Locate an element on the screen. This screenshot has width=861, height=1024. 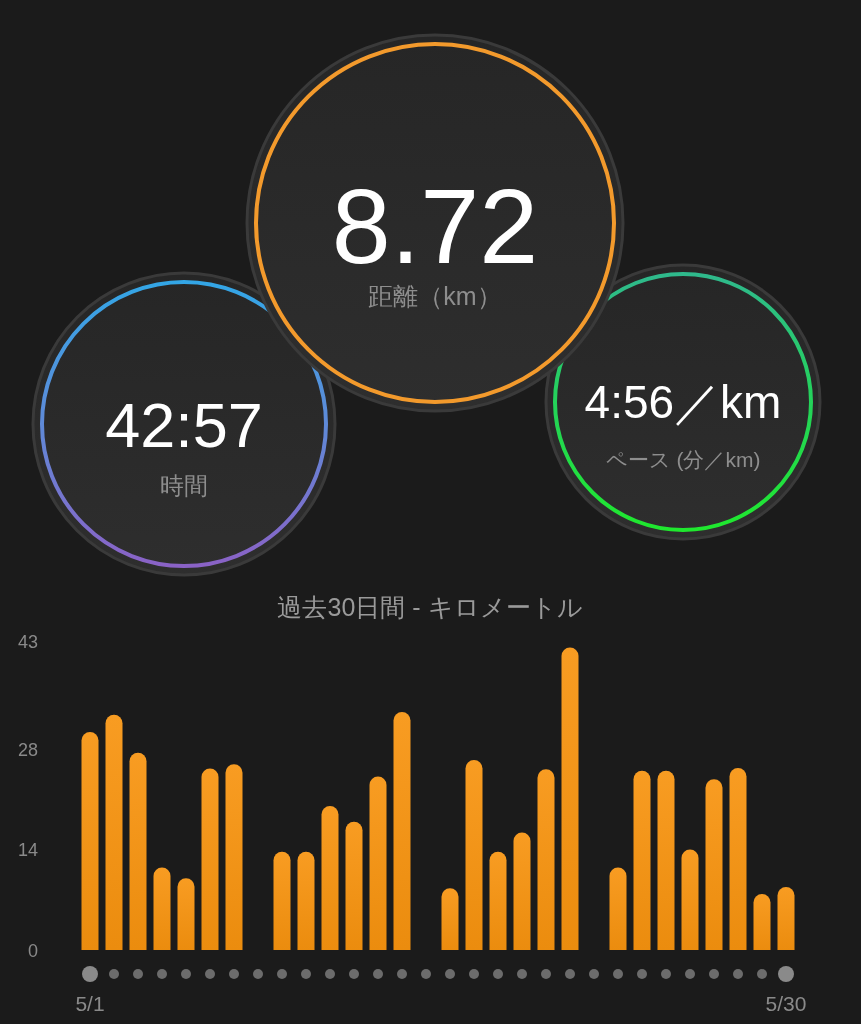
text: 8.72 is located at coordinates (435, 226).